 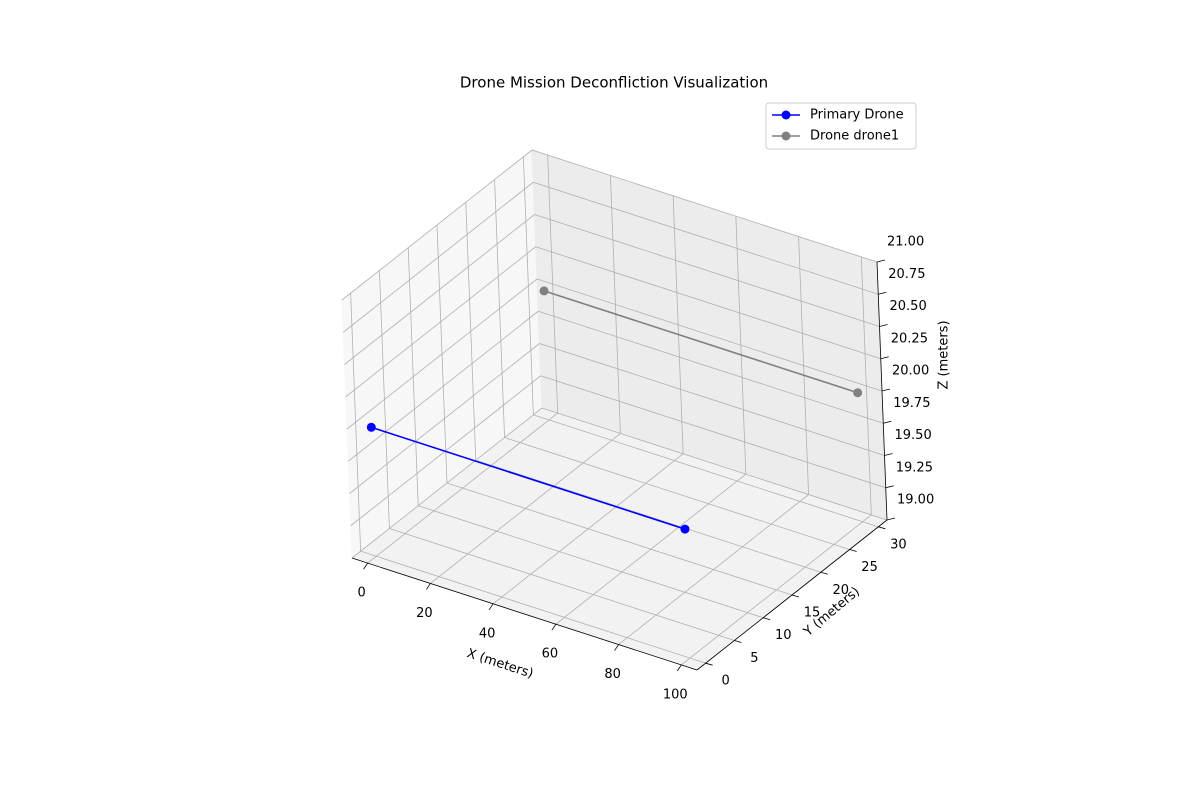 What do you see at coordinates (910, 371) in the screenshot?
I see `z-tick-label: 20.00` at bounding box center [910, 371].